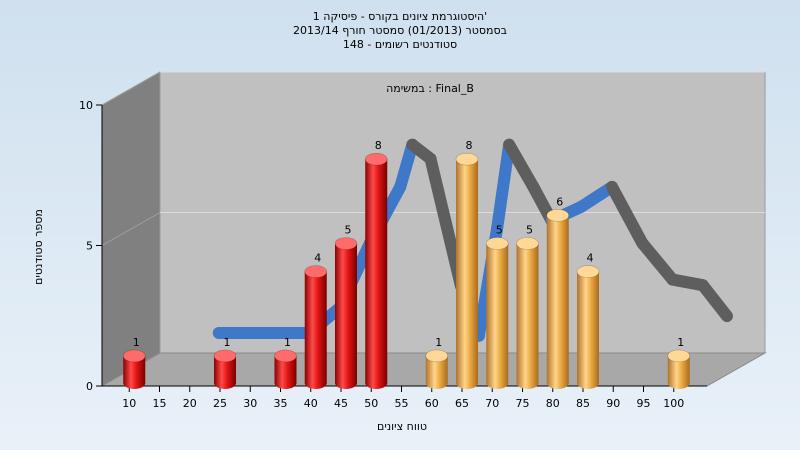 The image size is (800, 450). What do you see at coordinates (86, 105) in the screenshot?
I see `y-tick-label: 10` at bounding box center [86, 105].